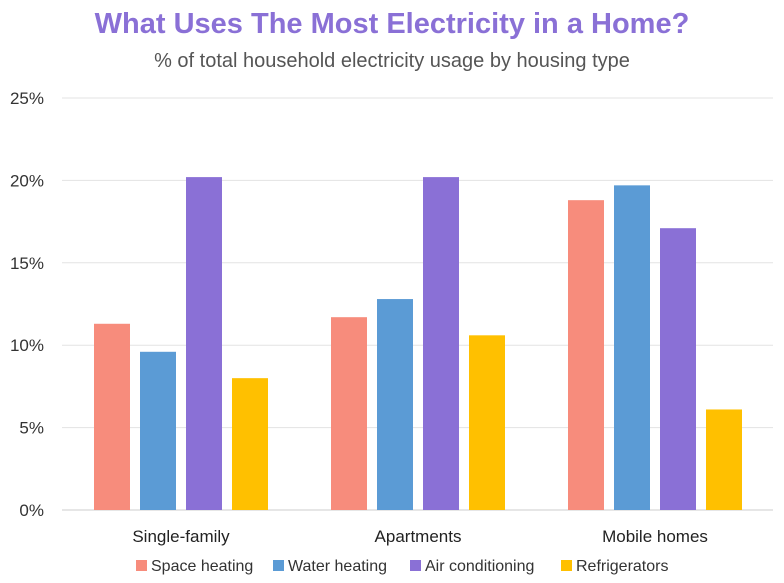 The image size is (784, 583). Describe the element at coordinates (27, 180) in the screenshot. I see `y-tick-label: 20%` at that location.